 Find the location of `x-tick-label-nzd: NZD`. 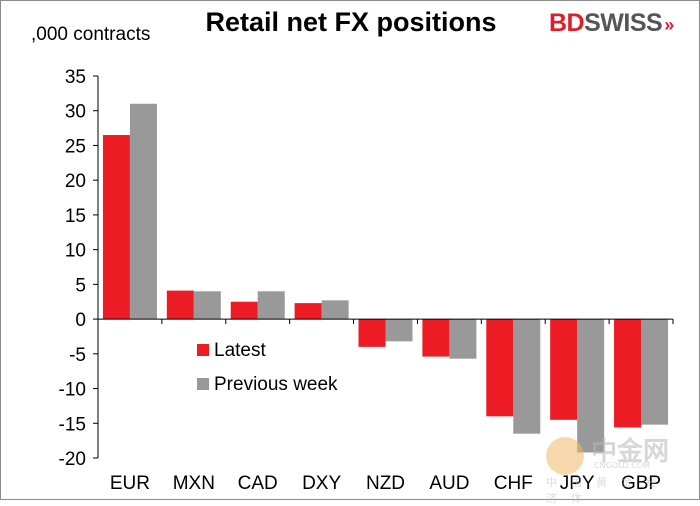

x-tick-label-nzd: NZD is located at coordinates (385, 483).